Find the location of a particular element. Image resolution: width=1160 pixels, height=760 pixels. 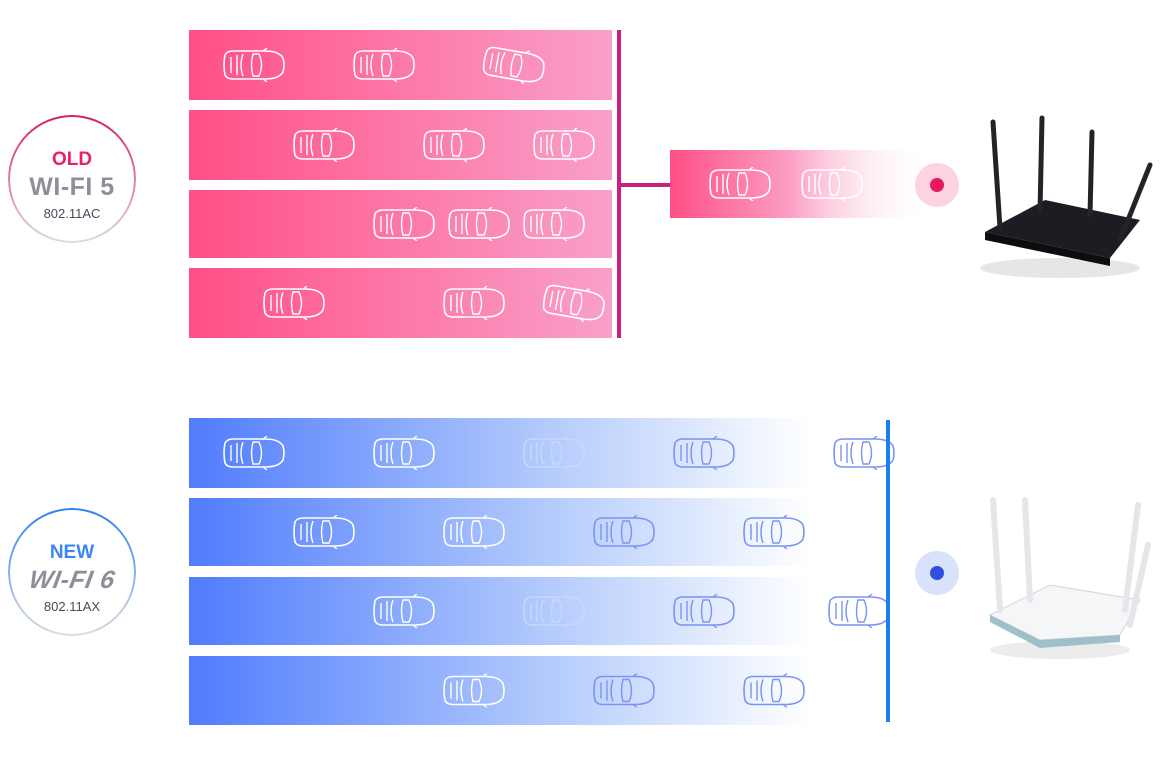

new-standard: 802.11AX is located at coordinates (72, 606).